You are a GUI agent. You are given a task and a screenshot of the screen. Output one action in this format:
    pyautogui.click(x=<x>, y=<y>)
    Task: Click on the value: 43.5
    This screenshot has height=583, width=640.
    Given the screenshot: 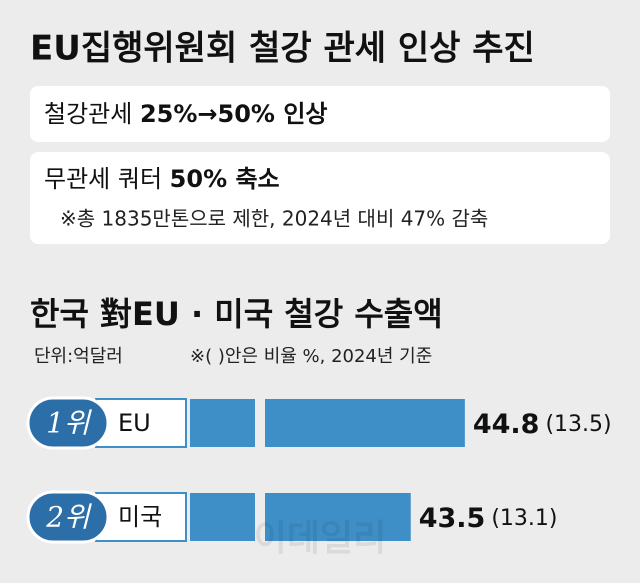 What is the action you would take?
    pyautogui.click(x=452, y=518)
    